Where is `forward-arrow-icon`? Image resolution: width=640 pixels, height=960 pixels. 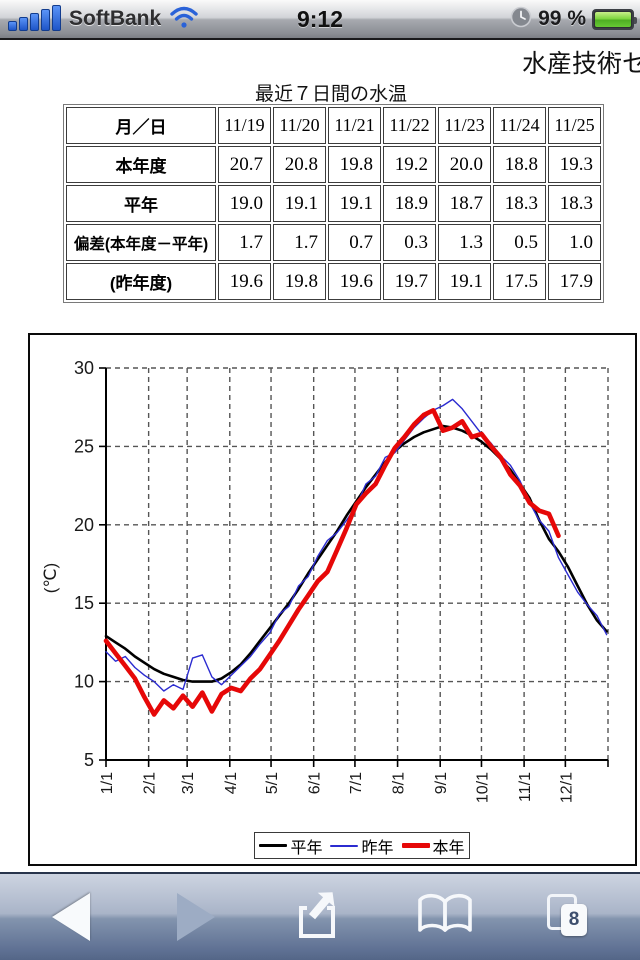 forward-arrow-icon is located at coordinates (195, 917).